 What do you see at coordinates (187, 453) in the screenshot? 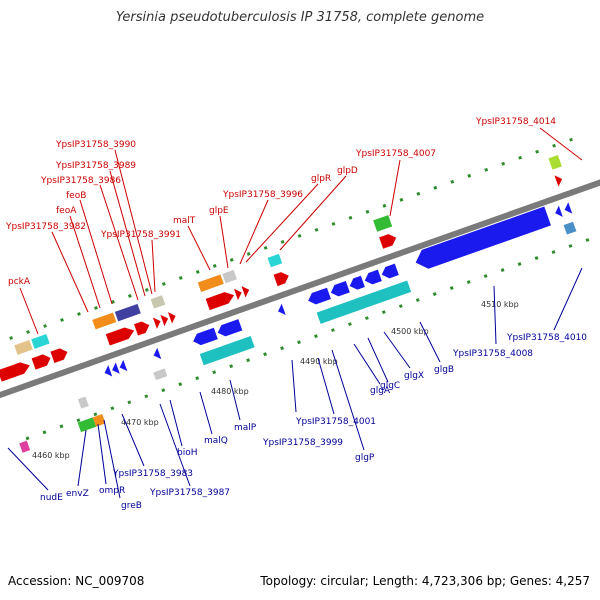
I see `gene-label: bioH` at bounding box center [187, 453].